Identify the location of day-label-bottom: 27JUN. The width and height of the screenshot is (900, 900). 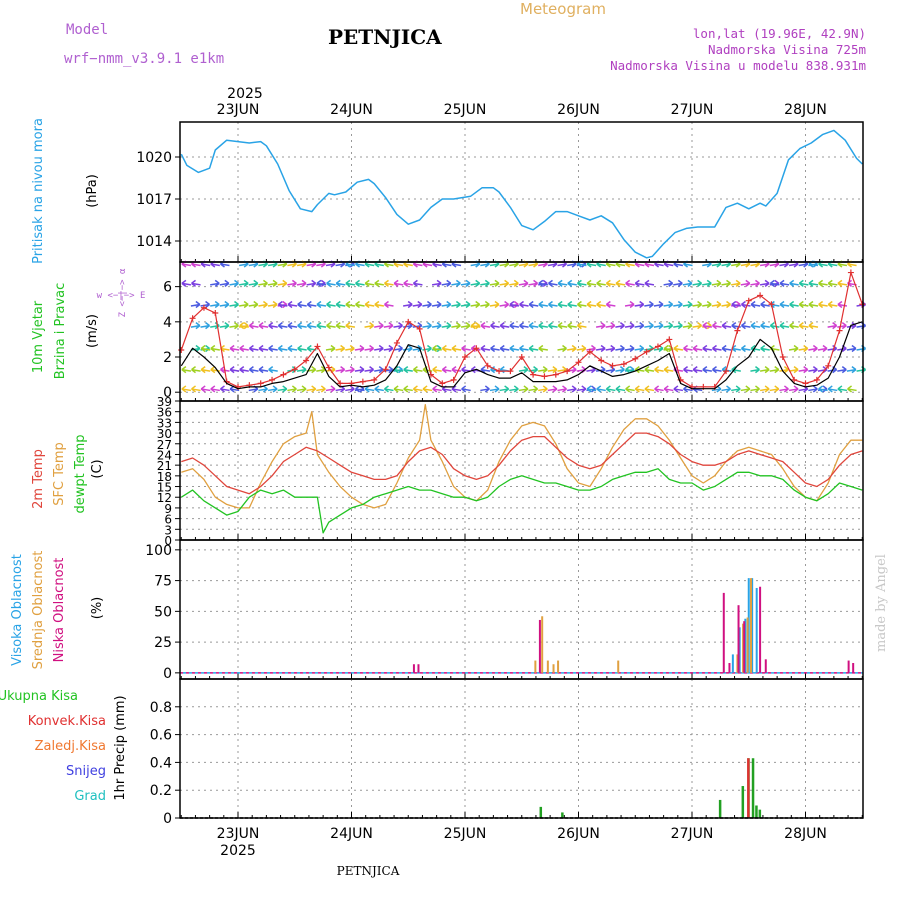
(692, 834).